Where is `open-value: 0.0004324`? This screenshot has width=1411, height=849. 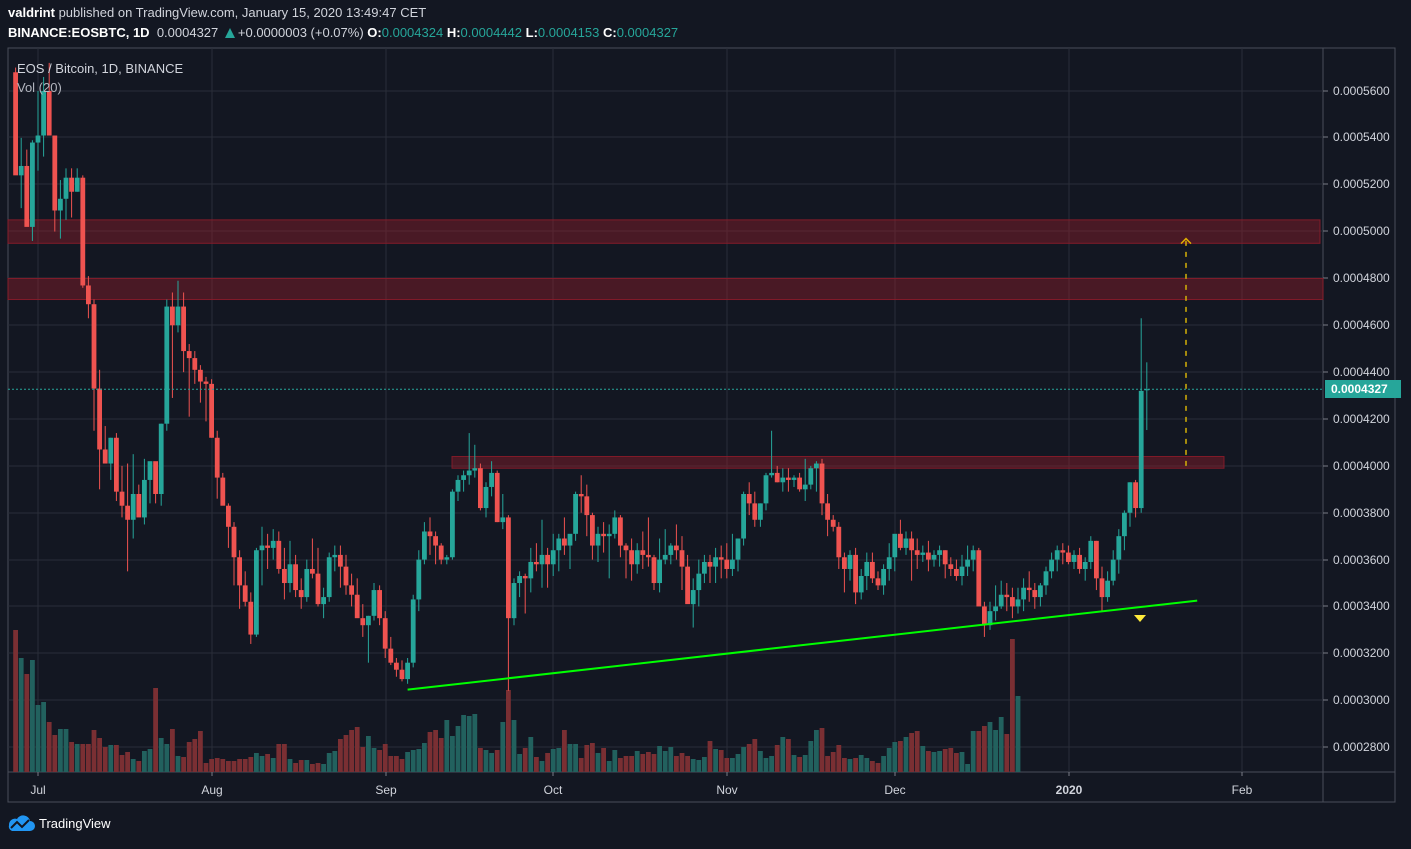 open-value: 0.0004324 is located at coordinates (412, 32).